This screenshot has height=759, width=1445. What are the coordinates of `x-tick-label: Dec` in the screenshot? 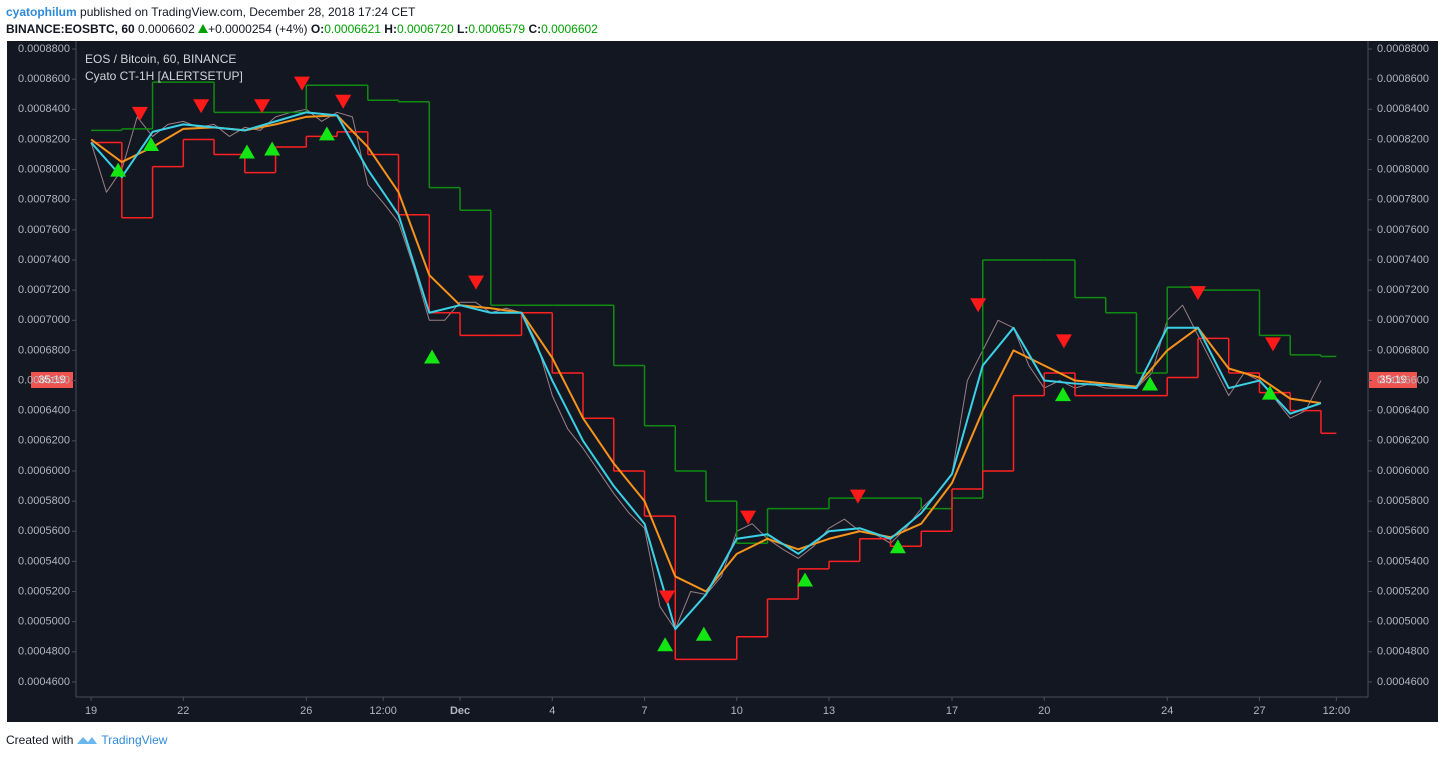 It's located at (460, 711).